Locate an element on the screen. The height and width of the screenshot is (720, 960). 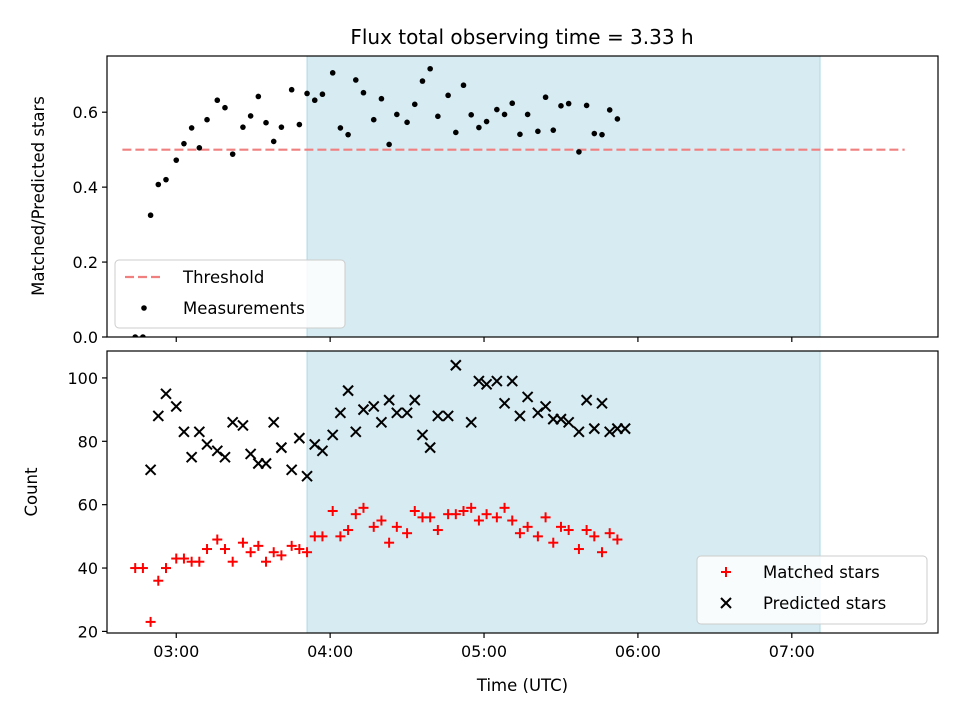
y-tick-label: 0.6 is located at coordinates (85, 112).